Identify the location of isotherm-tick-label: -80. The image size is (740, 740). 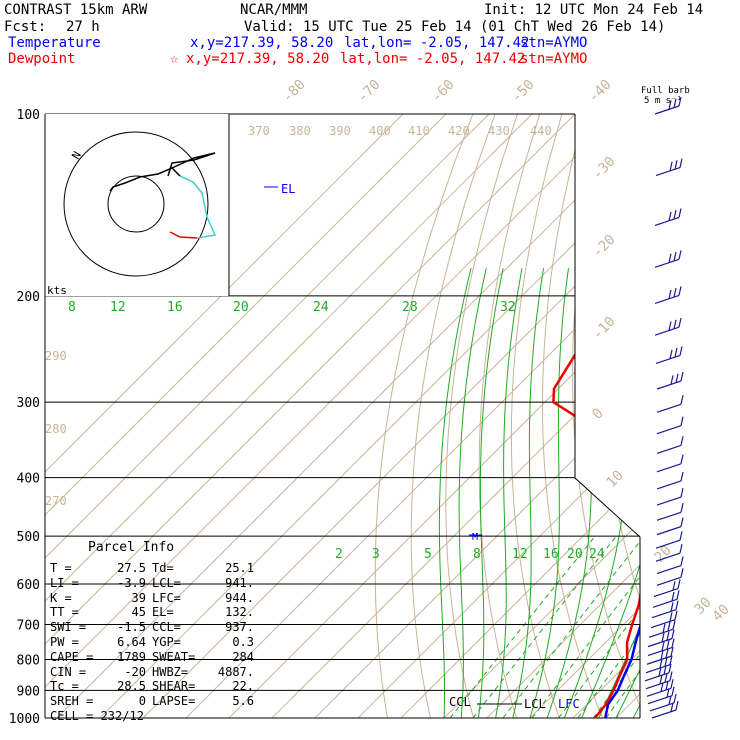
(294, 91).